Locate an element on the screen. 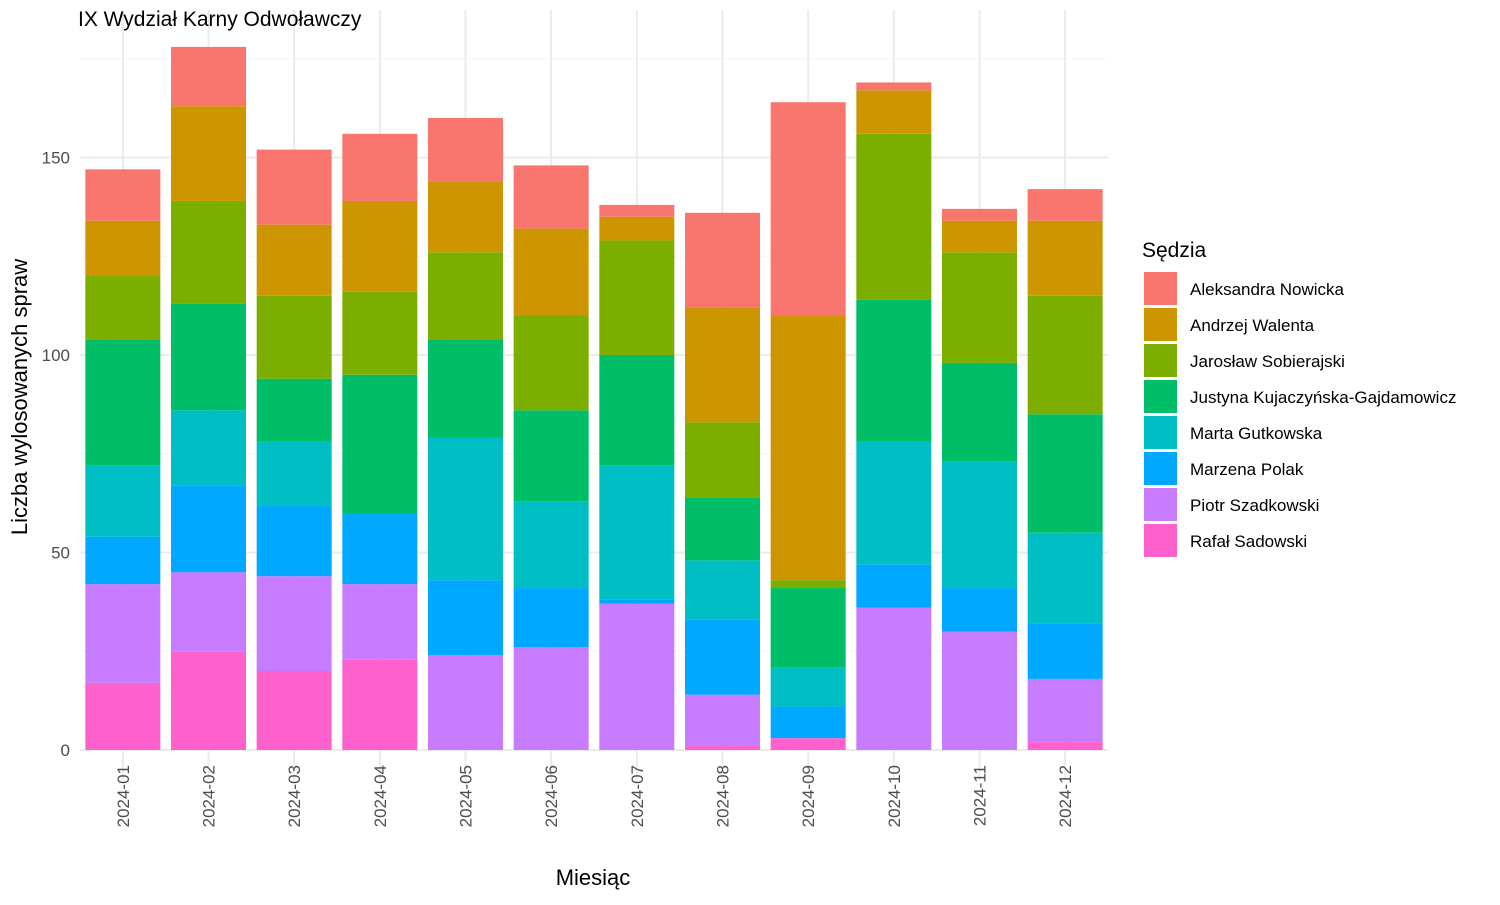  legend-label: Justyna Kujaczyńska-Gajdamowicz is located at coordinates (1323, 397).